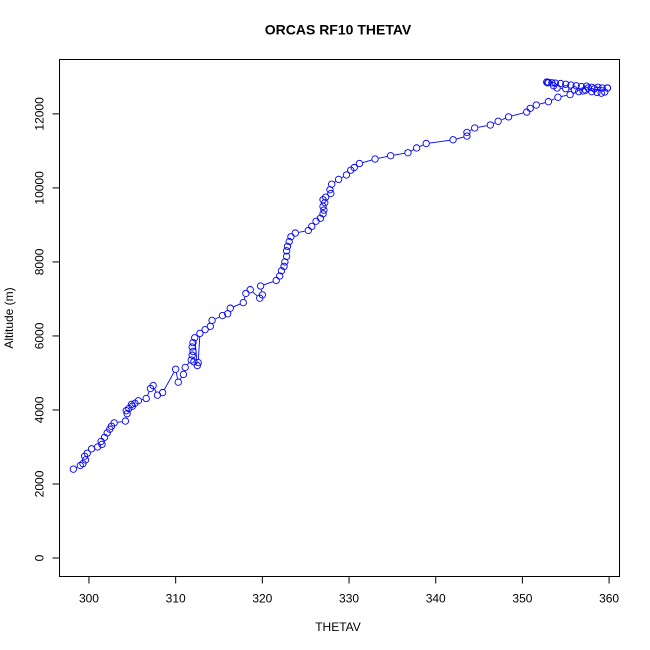  Describe the element at coordinates (338, 30) in the screenshot. I see `chart-title: ORCAS RF10 THETAV` at that location.